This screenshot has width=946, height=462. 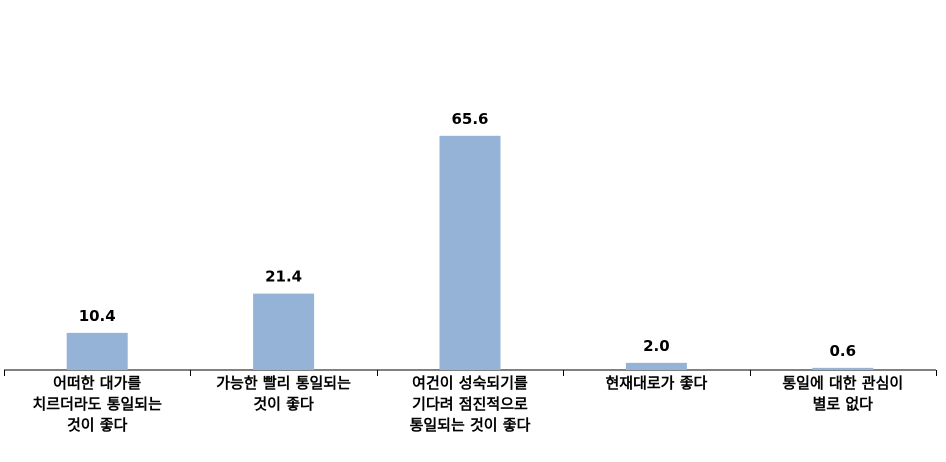 What do you see at coordinates (97, 404) in the screenshot?
I see `category-label: 어떠한 대가를 치르더라도 통일되는 것이 좋다` at bounding box center [97, 404].